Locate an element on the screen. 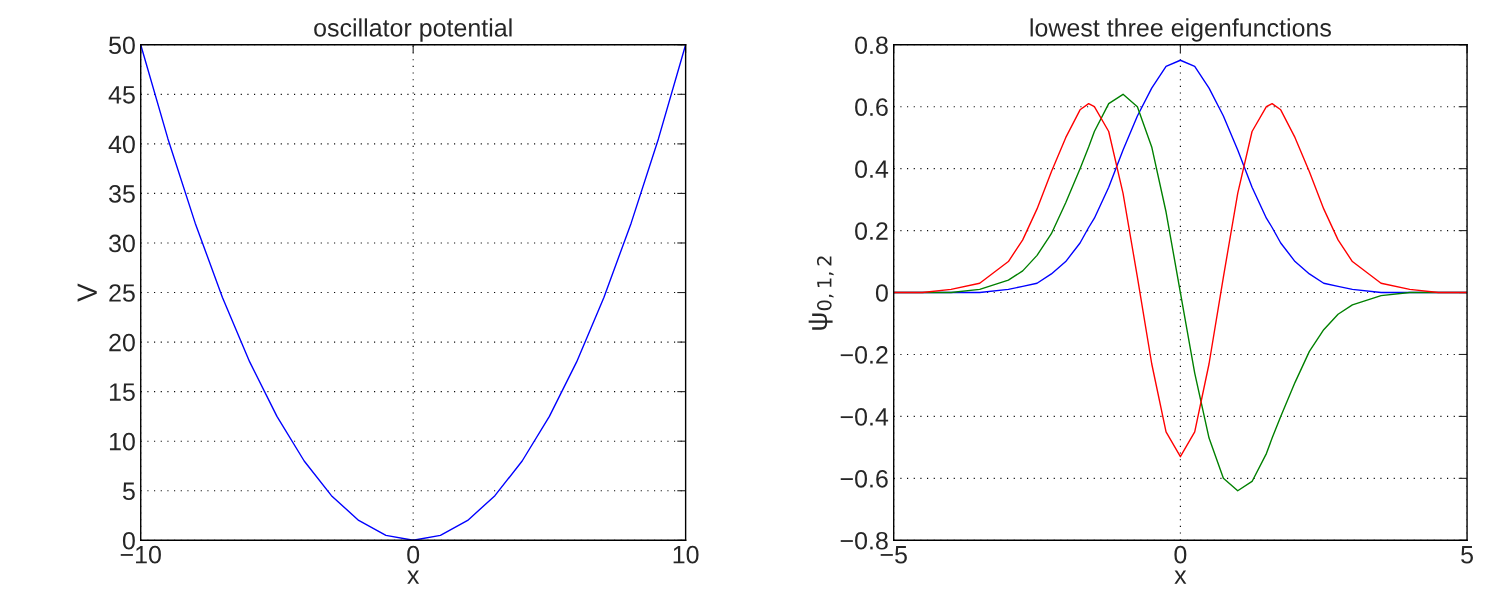  y-tick-label: 15 is located at coordinates (122, 392).